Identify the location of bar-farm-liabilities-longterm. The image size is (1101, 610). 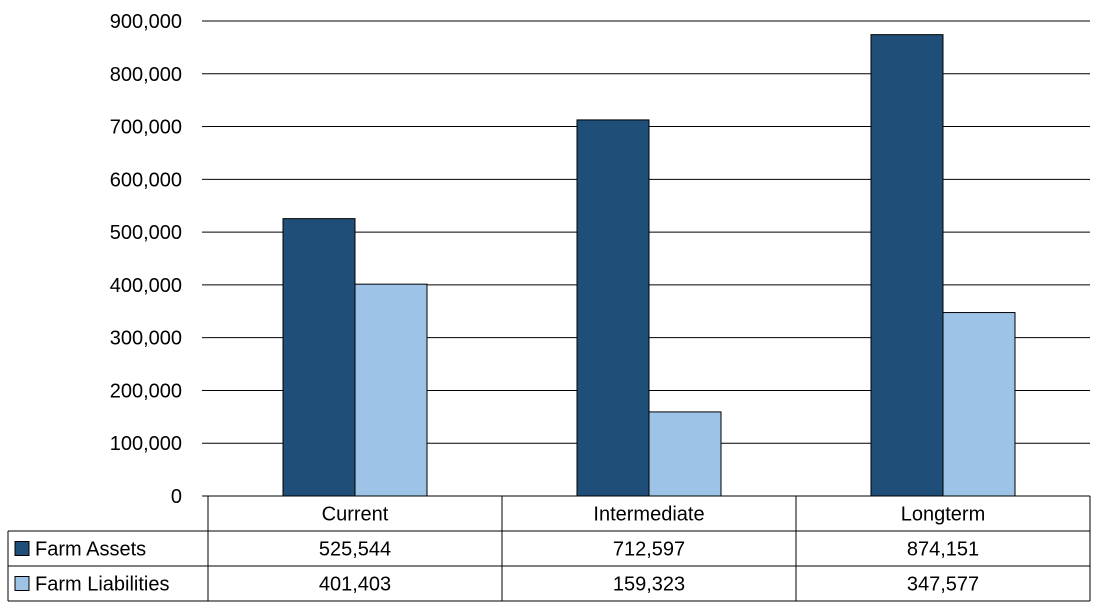
(979, 404).